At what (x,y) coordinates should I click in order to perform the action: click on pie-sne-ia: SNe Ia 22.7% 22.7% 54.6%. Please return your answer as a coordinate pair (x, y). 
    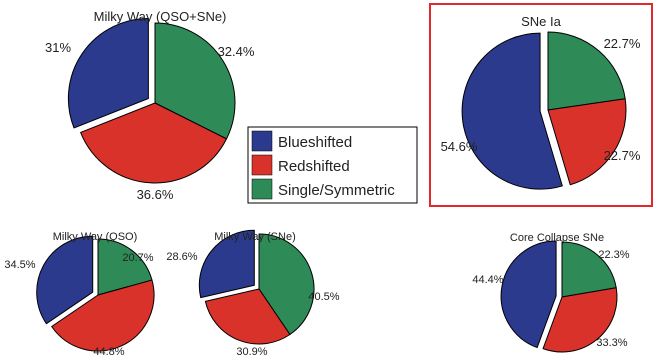
    Looking at the image, I should click on (541, 102).